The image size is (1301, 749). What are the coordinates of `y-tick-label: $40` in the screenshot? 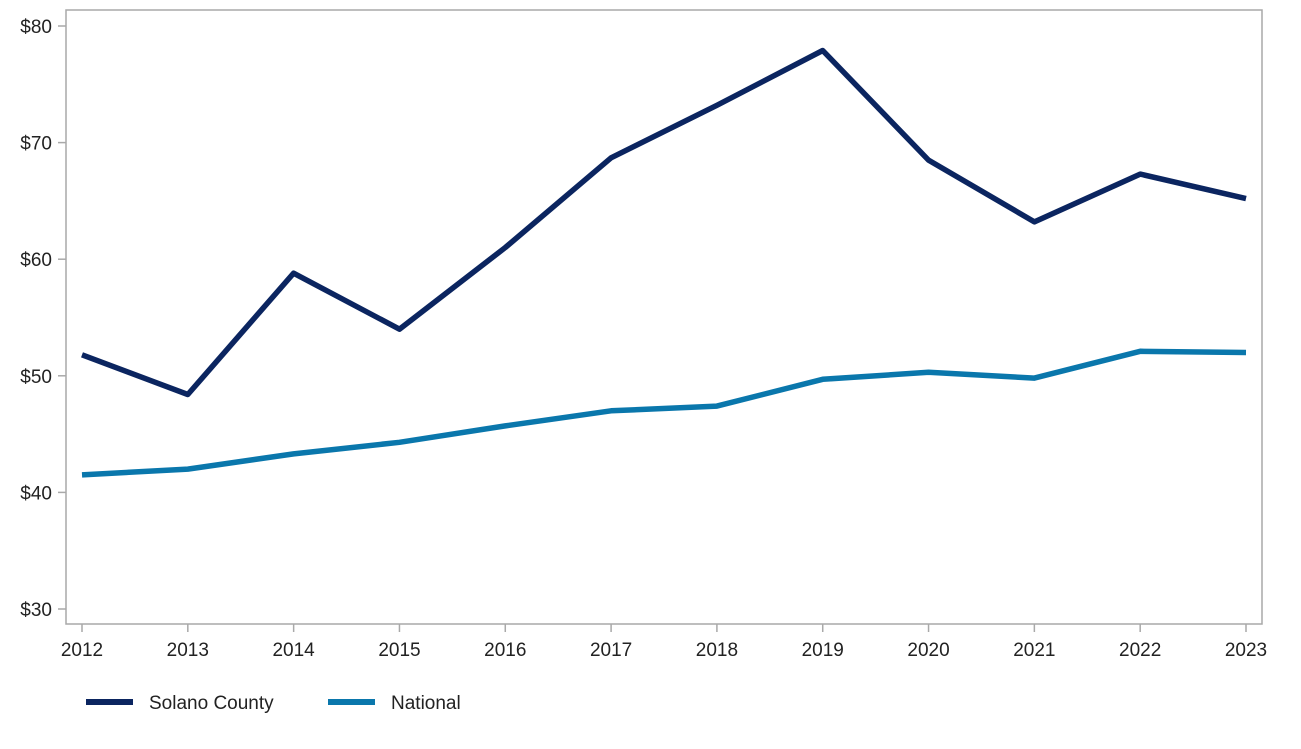 It's located at (36, 493).